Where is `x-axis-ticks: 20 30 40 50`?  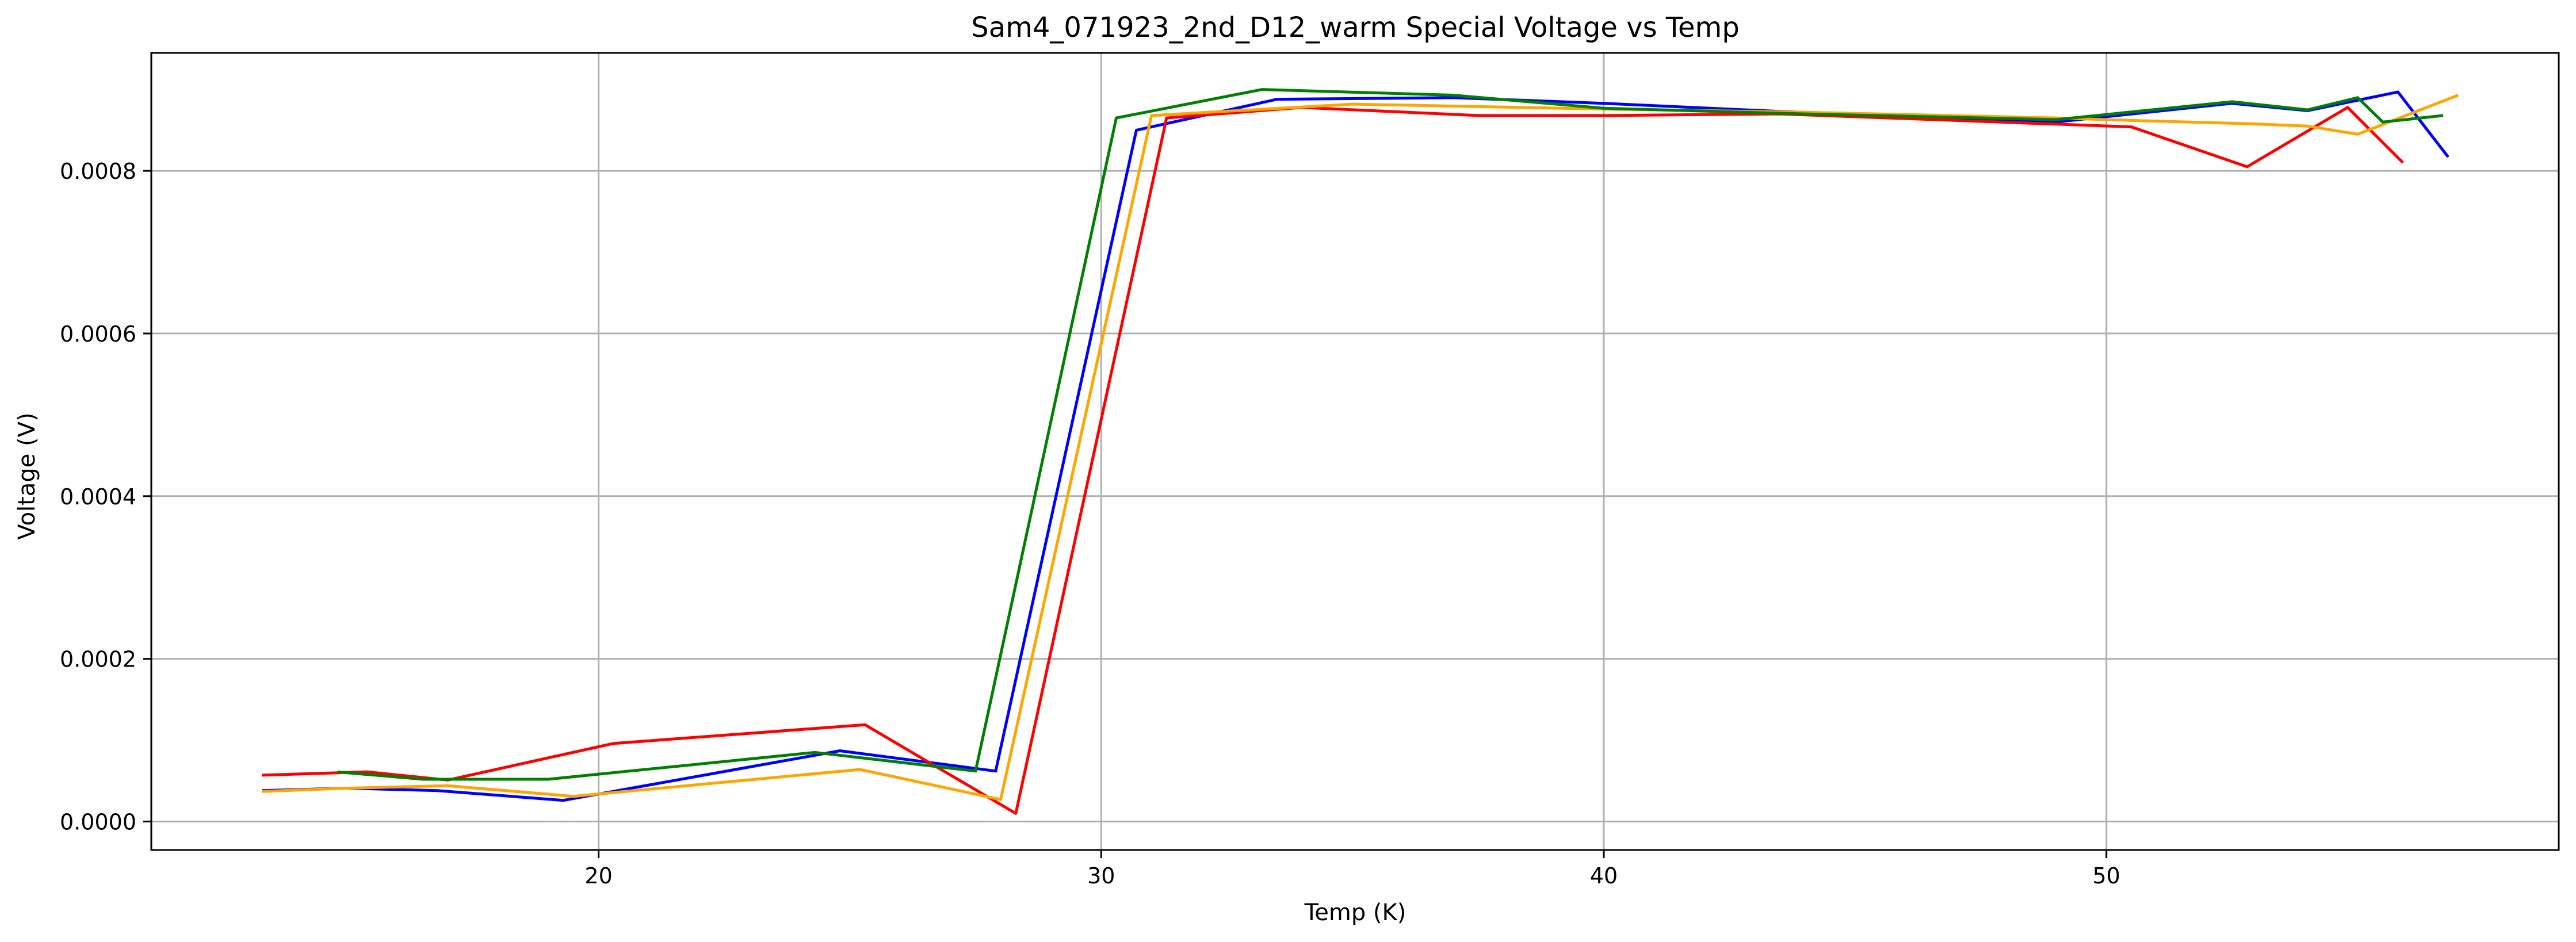 x-axis-ticks: 20 30 40 50 is located at coordinates (1352, 869).